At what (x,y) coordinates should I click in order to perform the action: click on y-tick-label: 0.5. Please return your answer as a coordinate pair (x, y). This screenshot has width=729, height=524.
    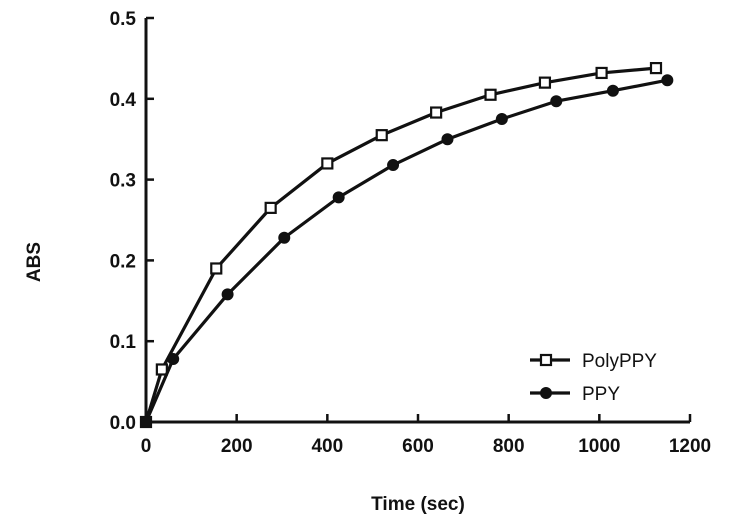
    Looking at the image, I should click on (123, 19).